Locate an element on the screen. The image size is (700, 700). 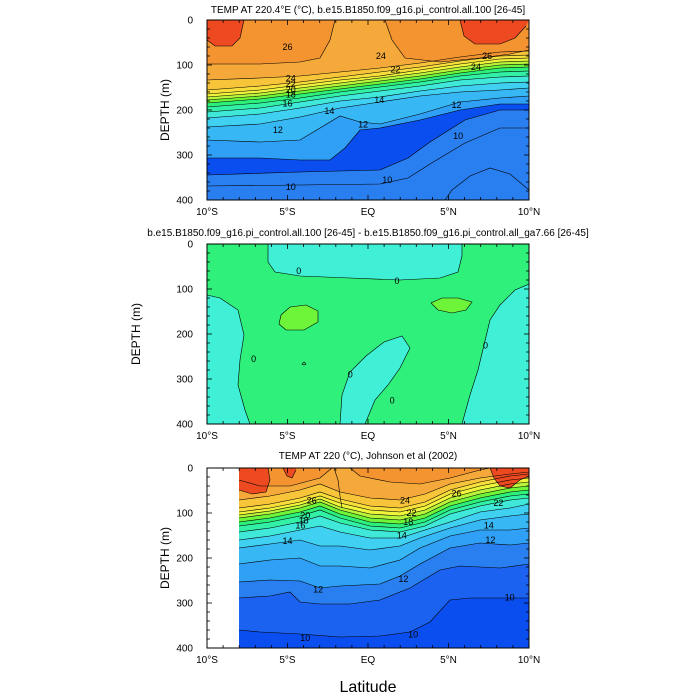
panel-2-negative-top is located at coordinates (365, 262).